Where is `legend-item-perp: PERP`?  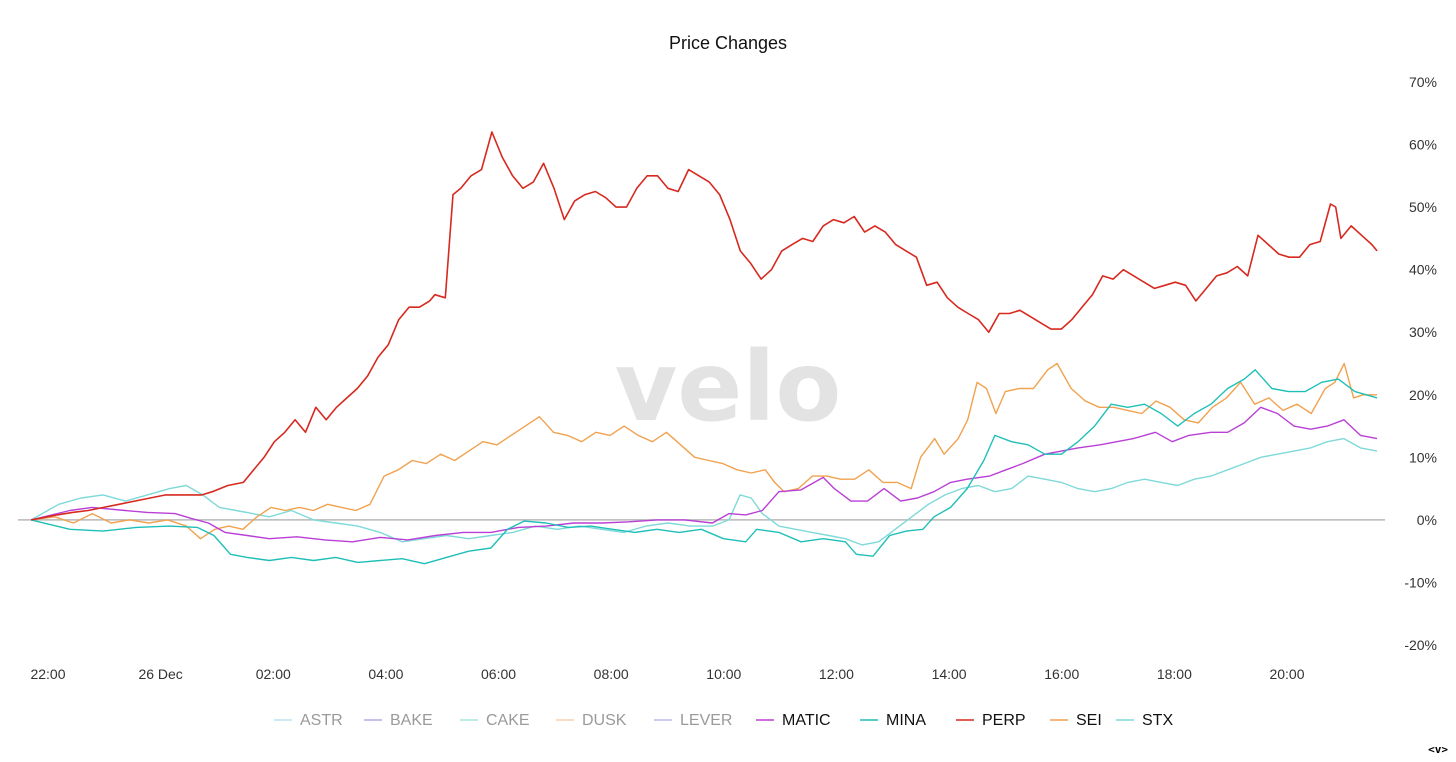
legend-item-perp: PERP is located at coordinates (991, 720).